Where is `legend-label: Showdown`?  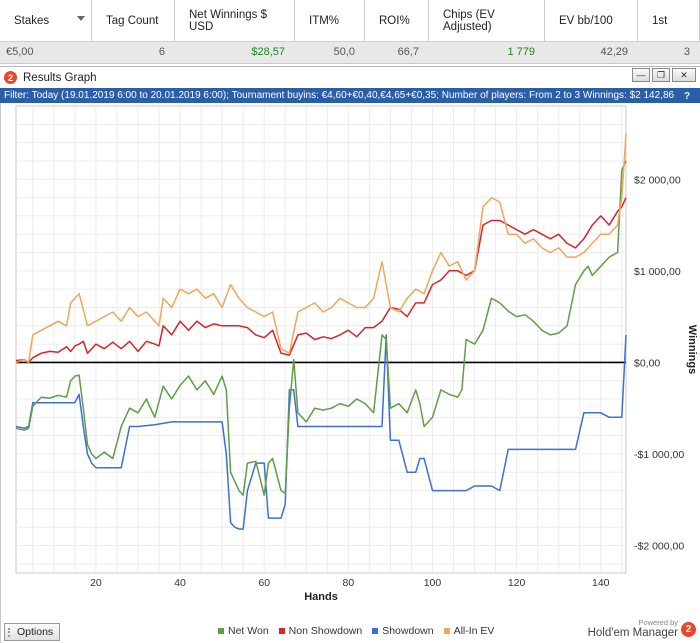 legend-label: Showdown is located at coordinates (408, 631).